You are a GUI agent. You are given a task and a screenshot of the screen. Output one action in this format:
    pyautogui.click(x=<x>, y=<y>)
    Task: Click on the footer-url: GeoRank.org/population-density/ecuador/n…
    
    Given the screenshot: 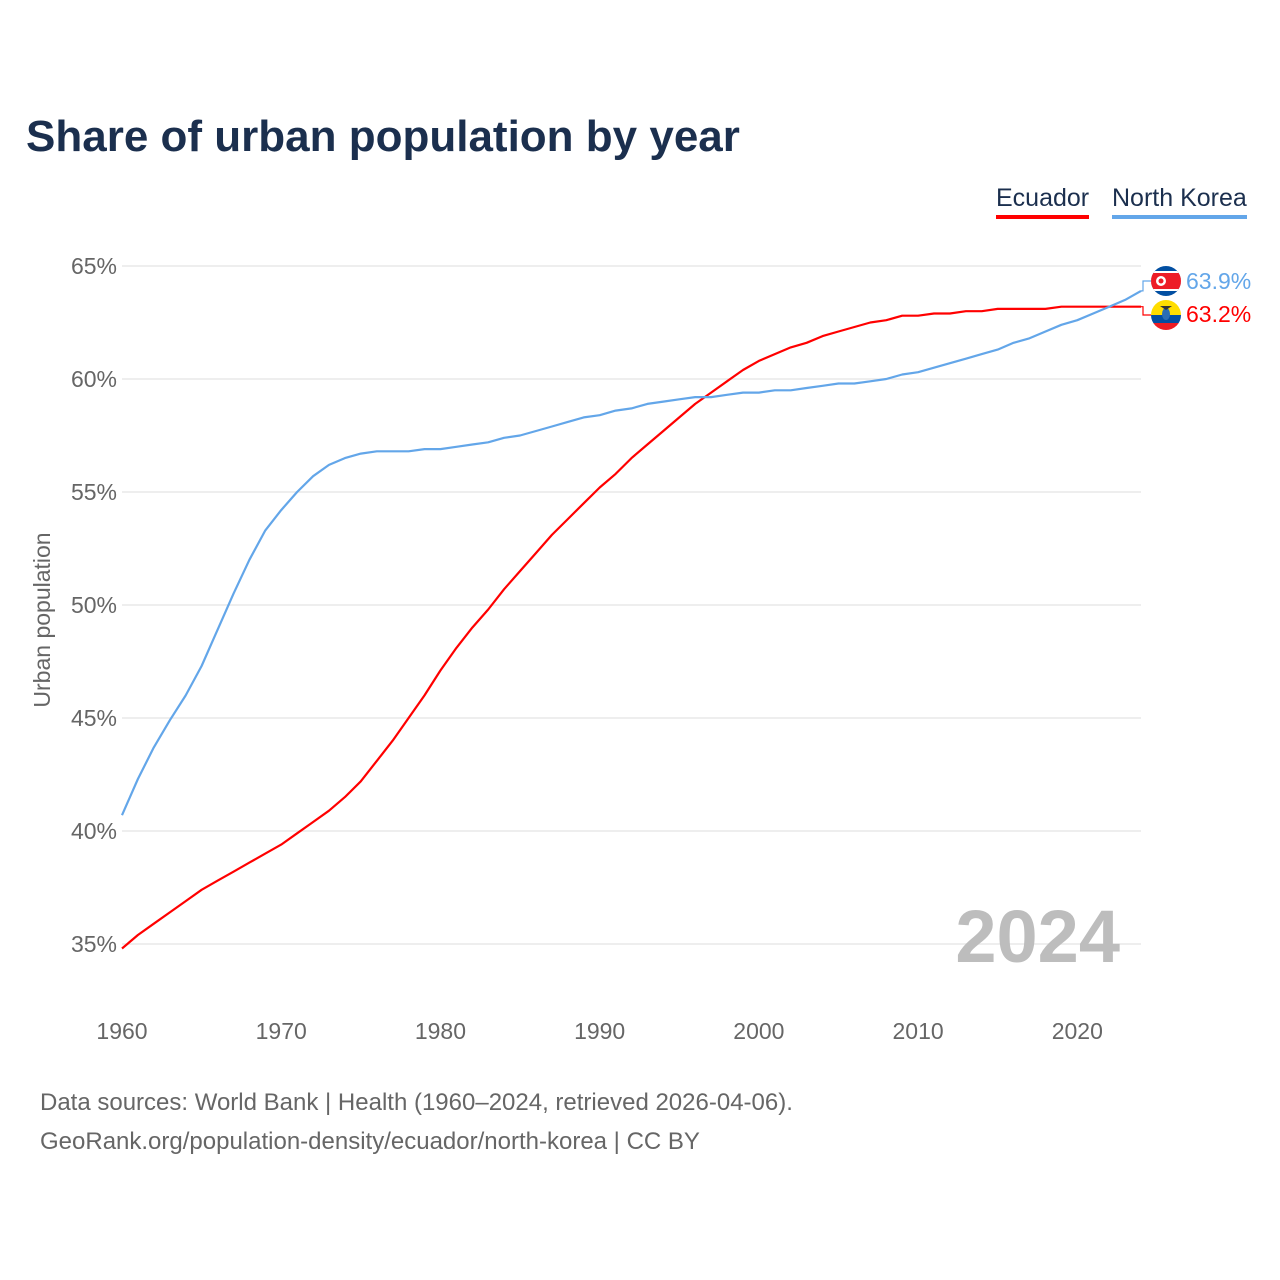 What is the action you would take?
    pyautogui.click(x=370, y=1141)
    